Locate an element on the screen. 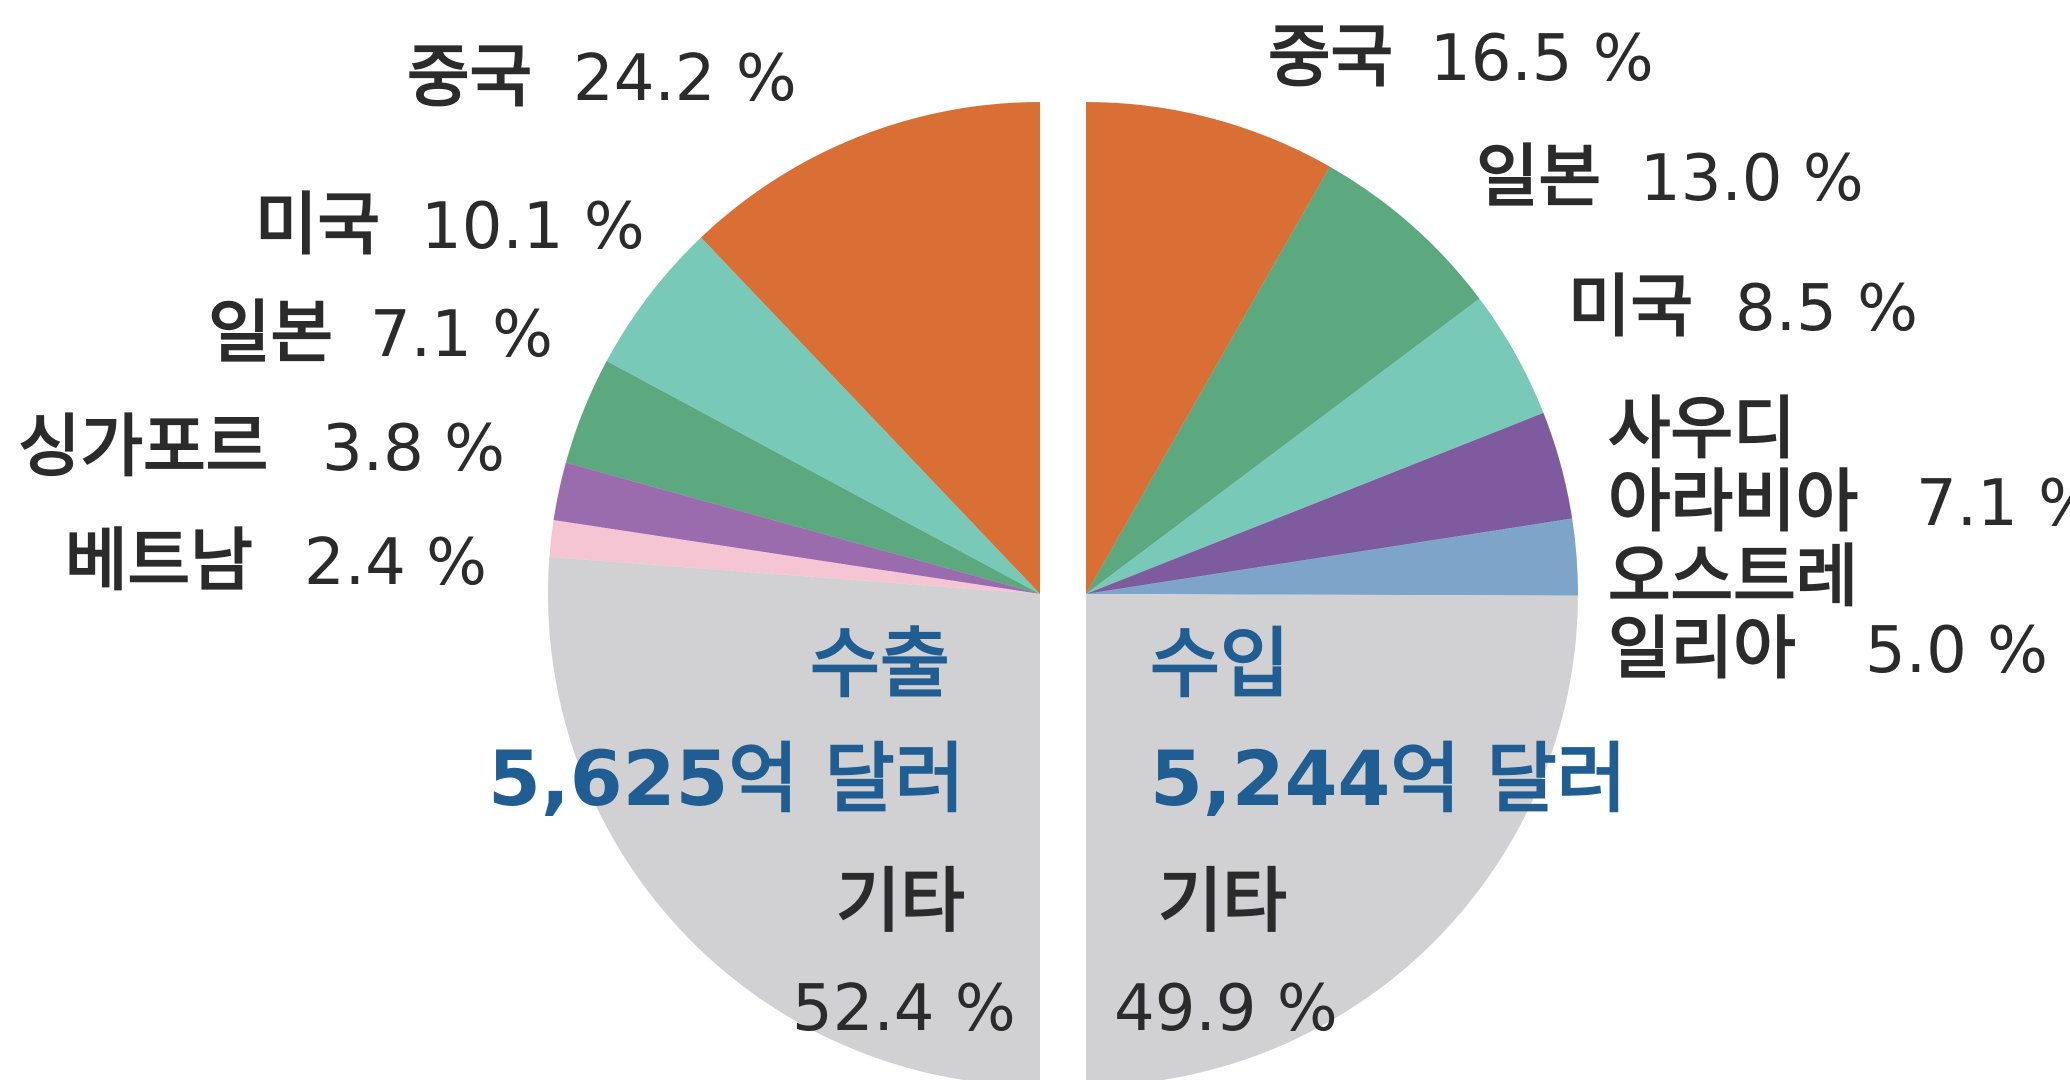 This screenshot has width=2070, height=1080. export-pct-singapore: 3.8 % is located at coordinates (413, 449).